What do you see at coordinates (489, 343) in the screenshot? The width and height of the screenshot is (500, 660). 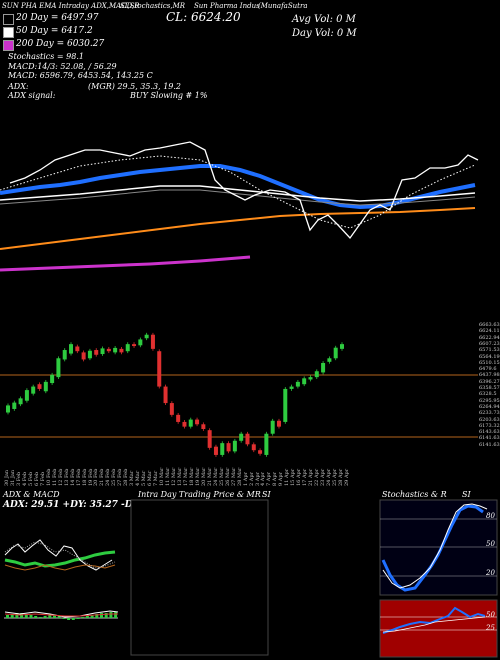 I see `price-tick-label: 6607.23` at bounding box center [489, 343].